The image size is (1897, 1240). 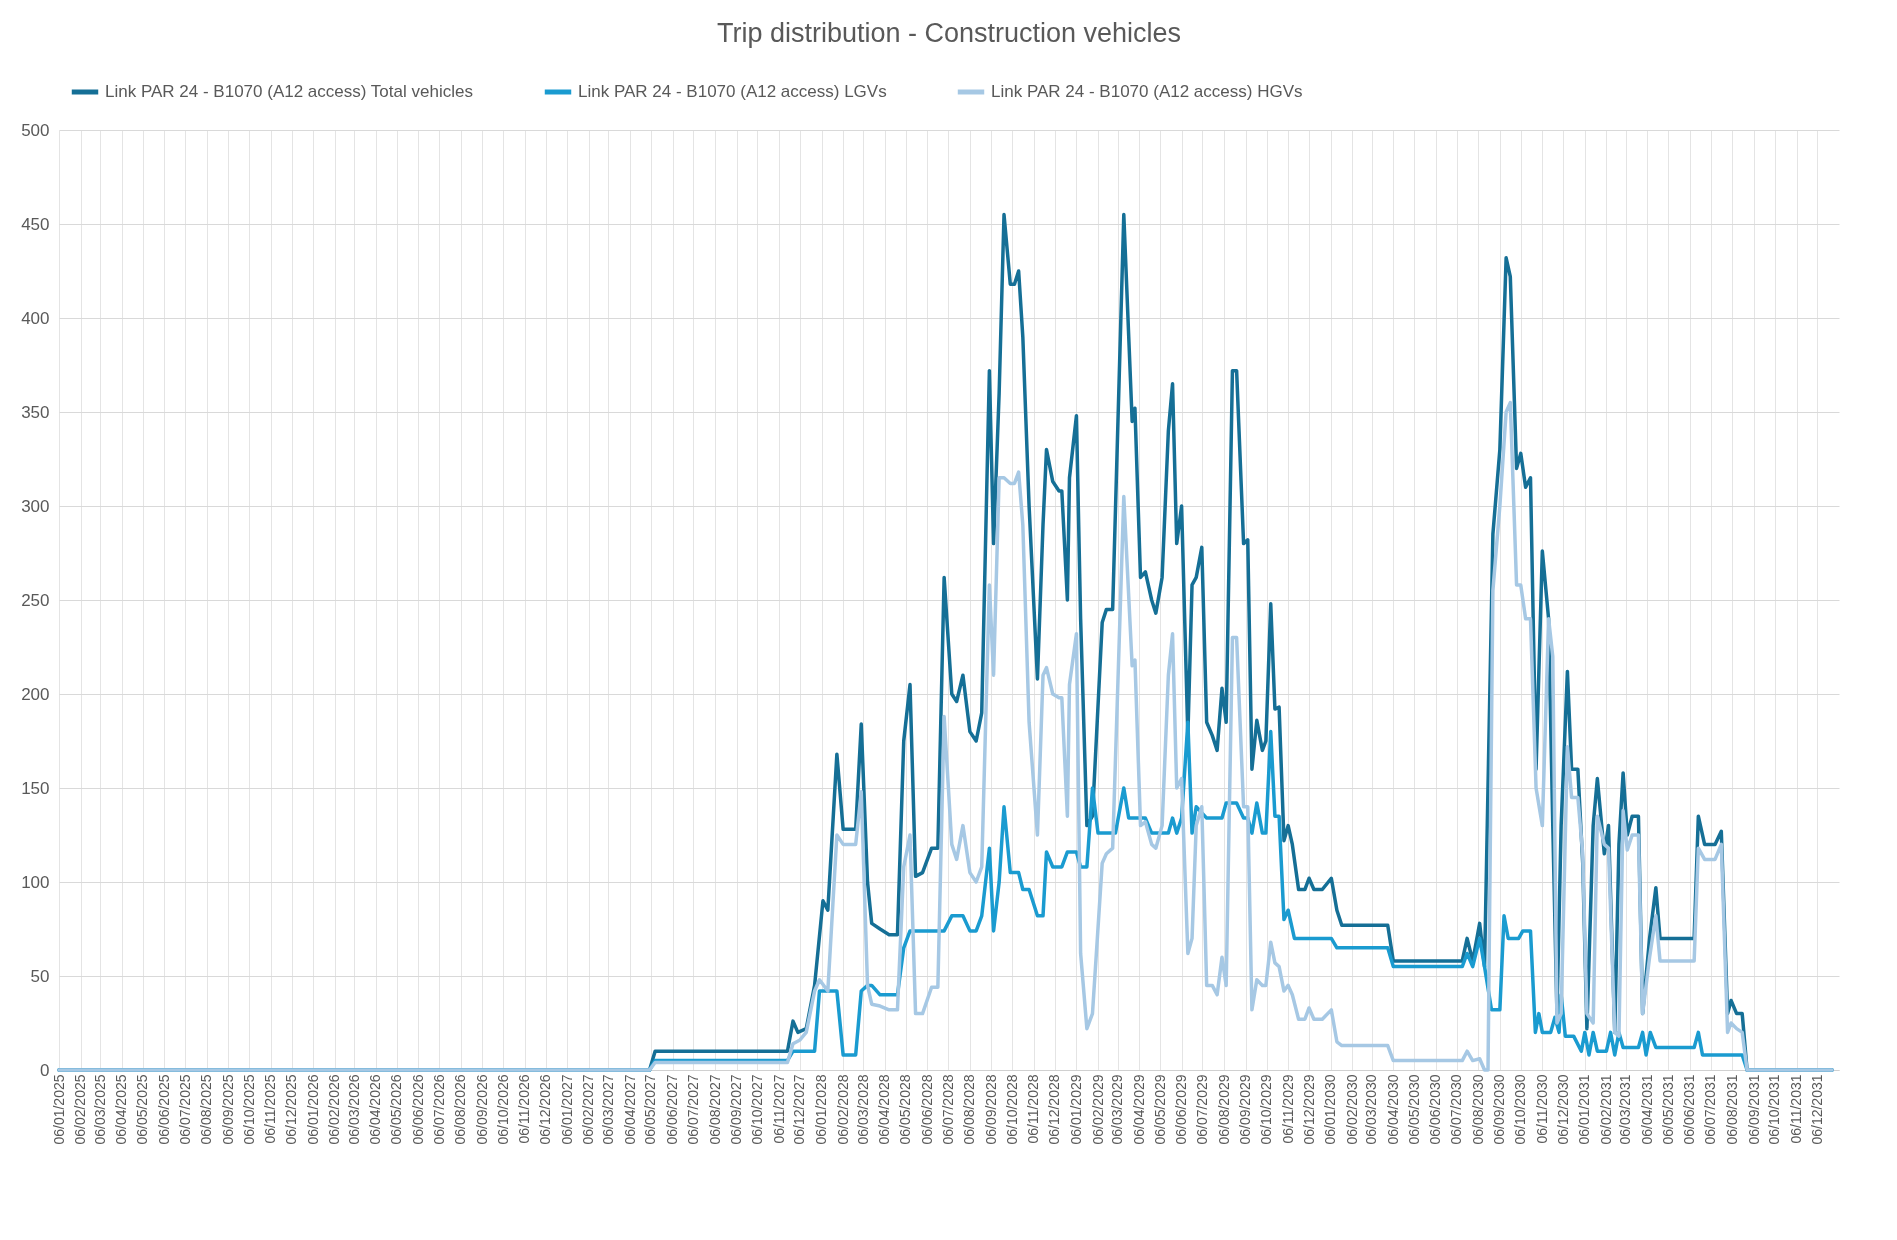 I want to click on x-tick-label: 06/05/2030, so click(x=1413, y=1109).